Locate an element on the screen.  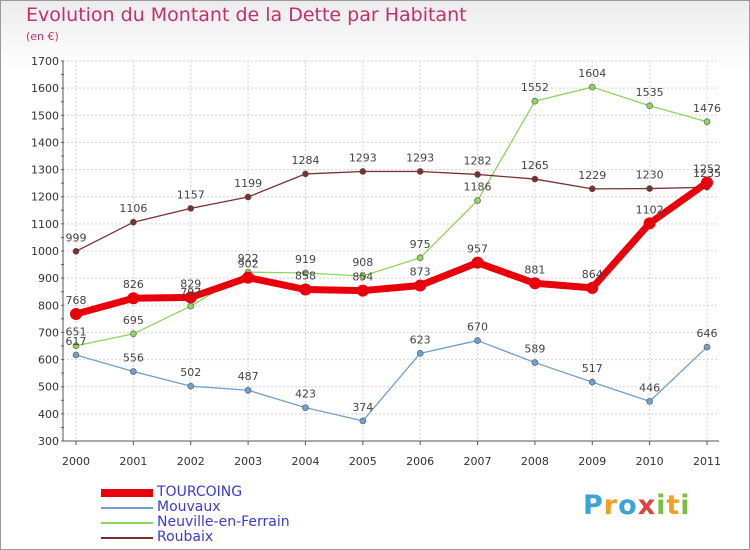
proxiti-logo: Proxiti is located at coordinates (637, 505).